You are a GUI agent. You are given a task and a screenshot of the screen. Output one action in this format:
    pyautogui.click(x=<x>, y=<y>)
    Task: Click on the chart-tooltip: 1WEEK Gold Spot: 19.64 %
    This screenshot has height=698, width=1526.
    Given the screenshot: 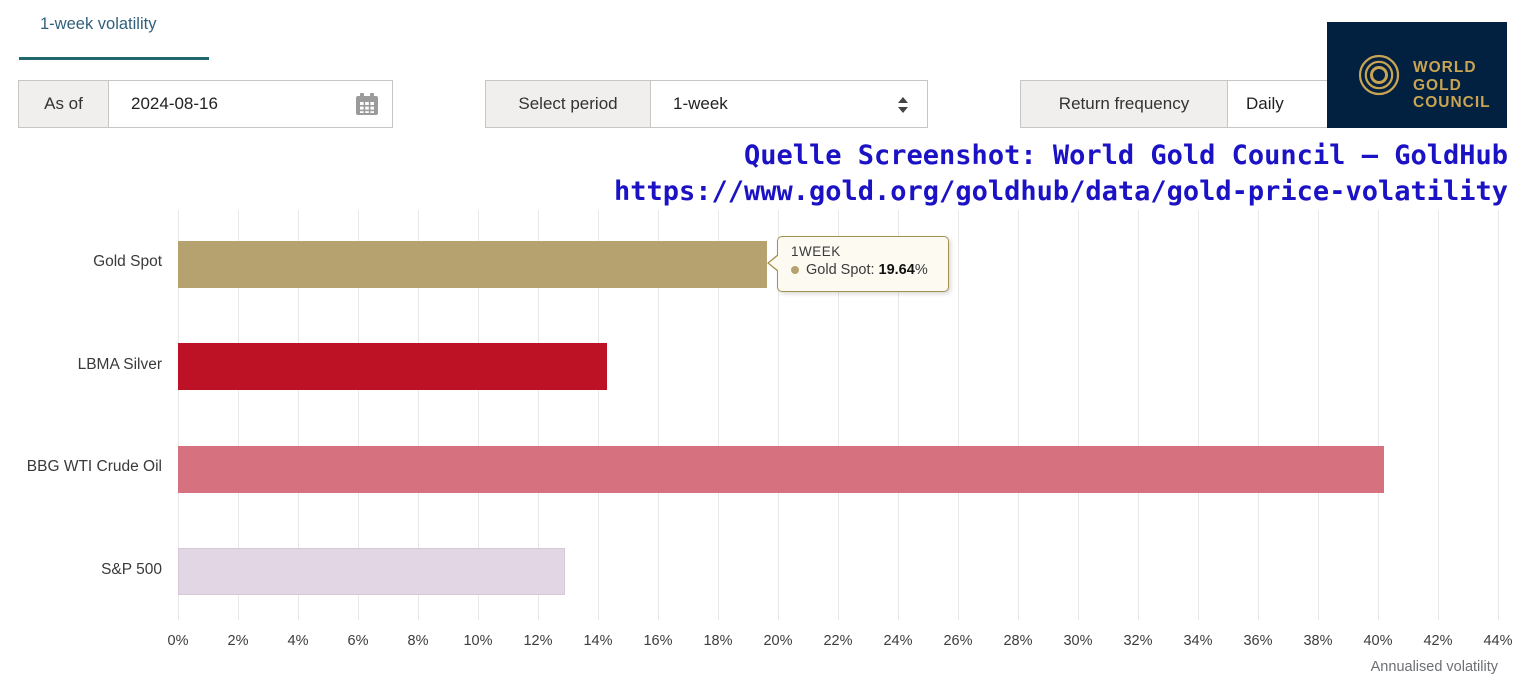 What is the action you would take?
    pyautogui.click(x=858, y=264)
    